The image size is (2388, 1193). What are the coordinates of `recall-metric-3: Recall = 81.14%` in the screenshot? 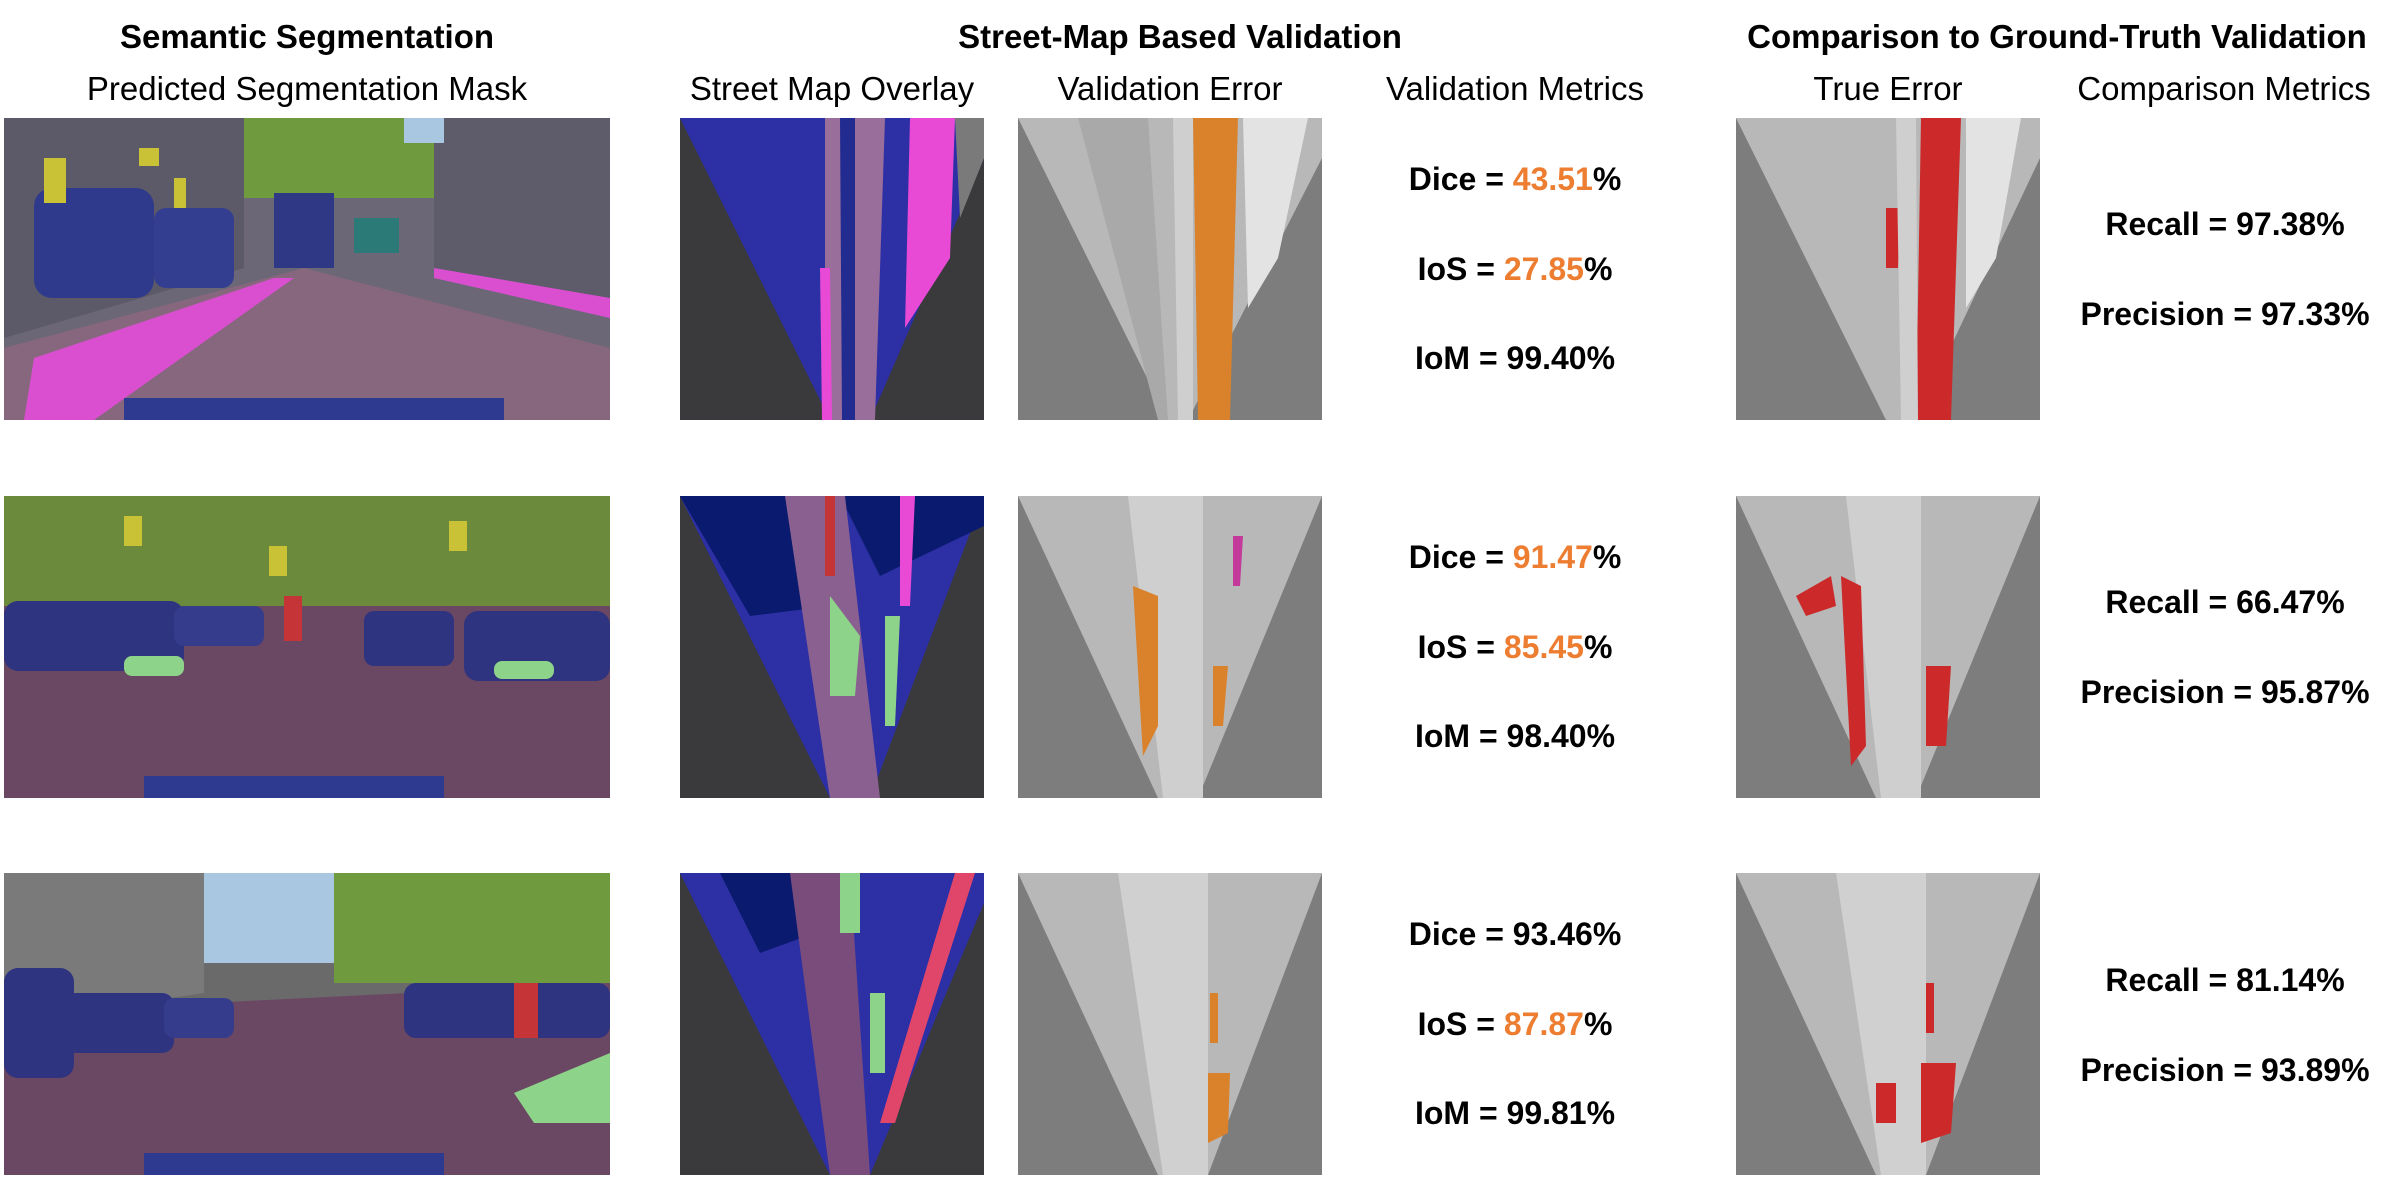 It's located at (2225, 980).